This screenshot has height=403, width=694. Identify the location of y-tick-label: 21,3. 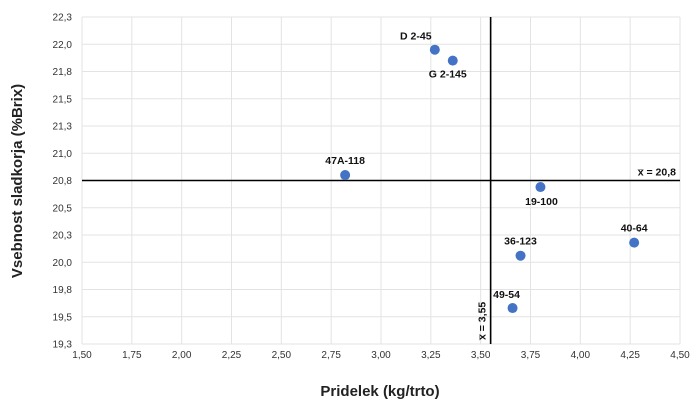
(63, 127).